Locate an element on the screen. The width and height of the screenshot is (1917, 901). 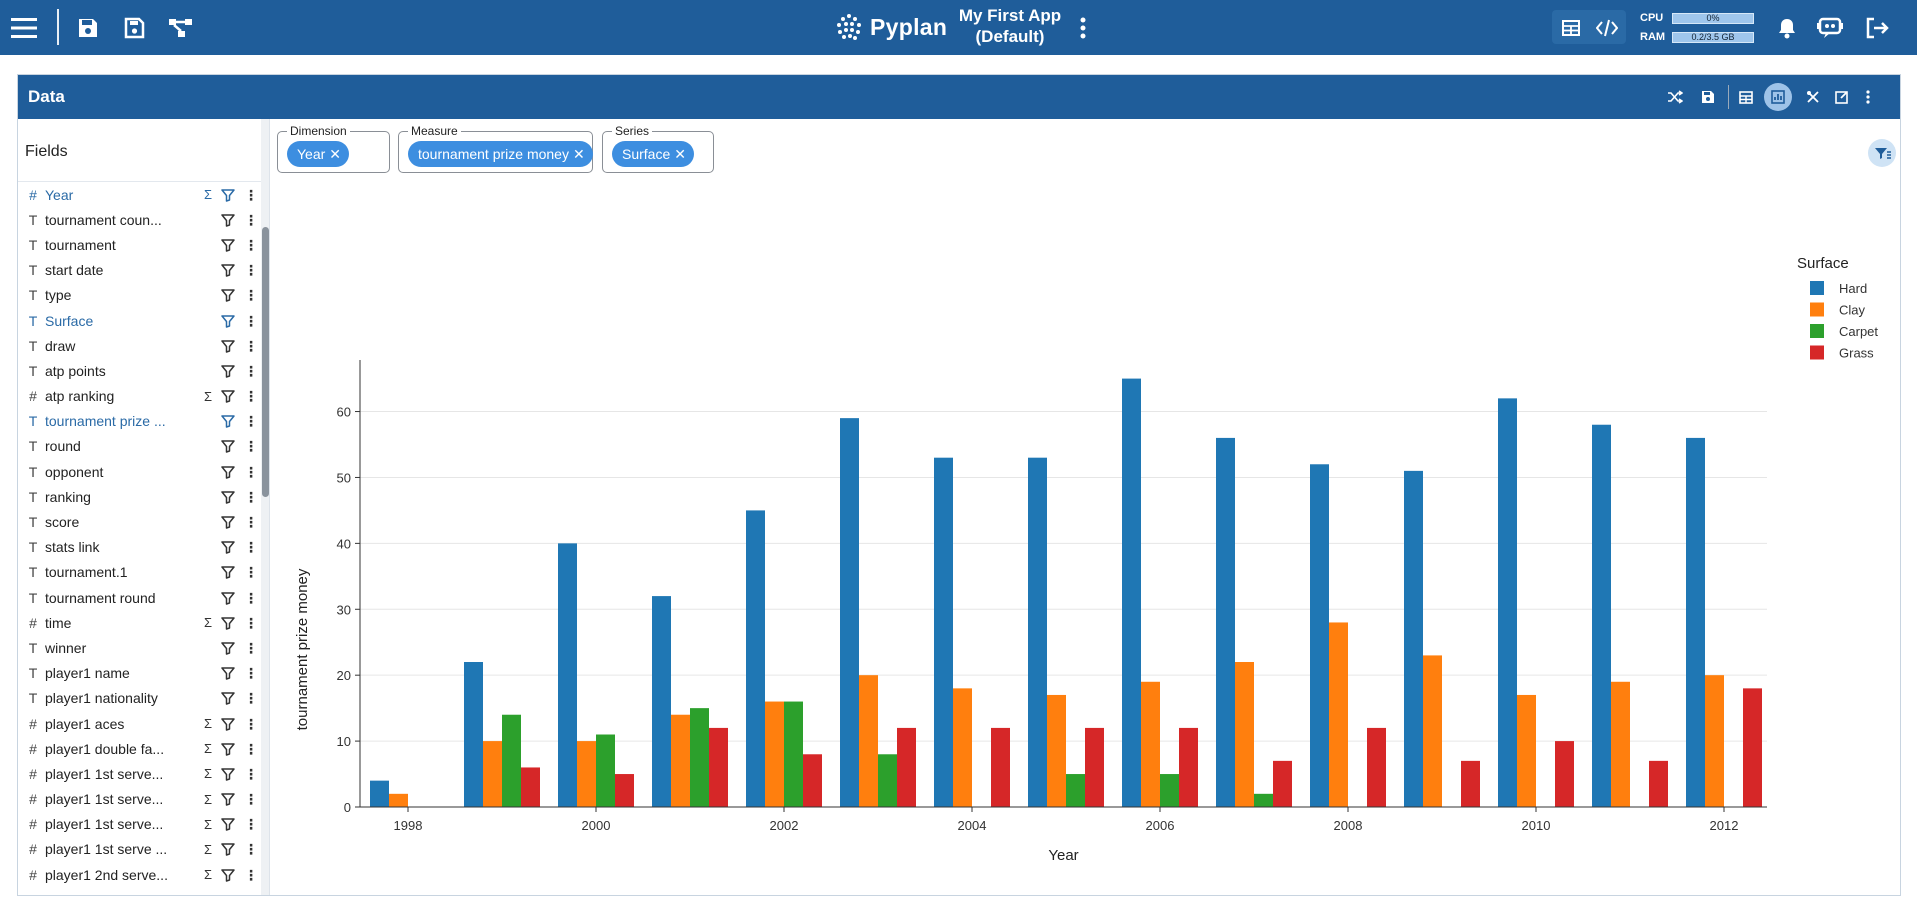
bell-icon is located at coordinates (1787, 27).